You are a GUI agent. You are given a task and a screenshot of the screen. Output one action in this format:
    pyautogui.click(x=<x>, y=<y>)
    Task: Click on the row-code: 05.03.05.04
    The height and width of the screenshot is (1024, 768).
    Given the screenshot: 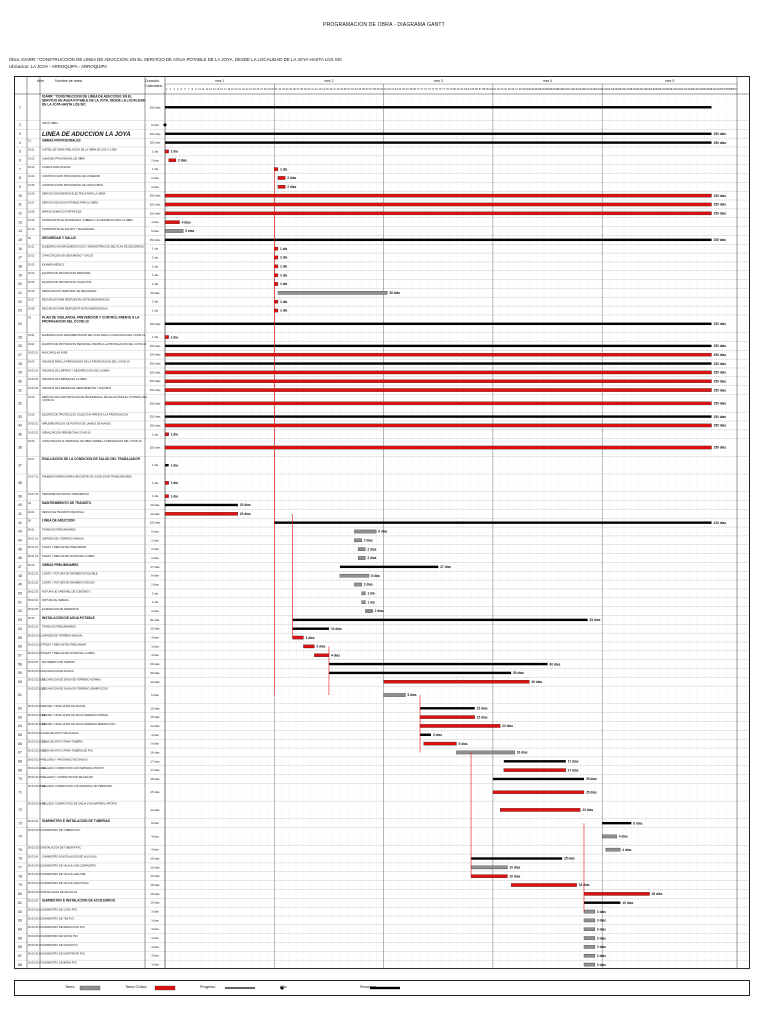 What is the action you would take?
    pyautogui.click(x=35, y=936)
    